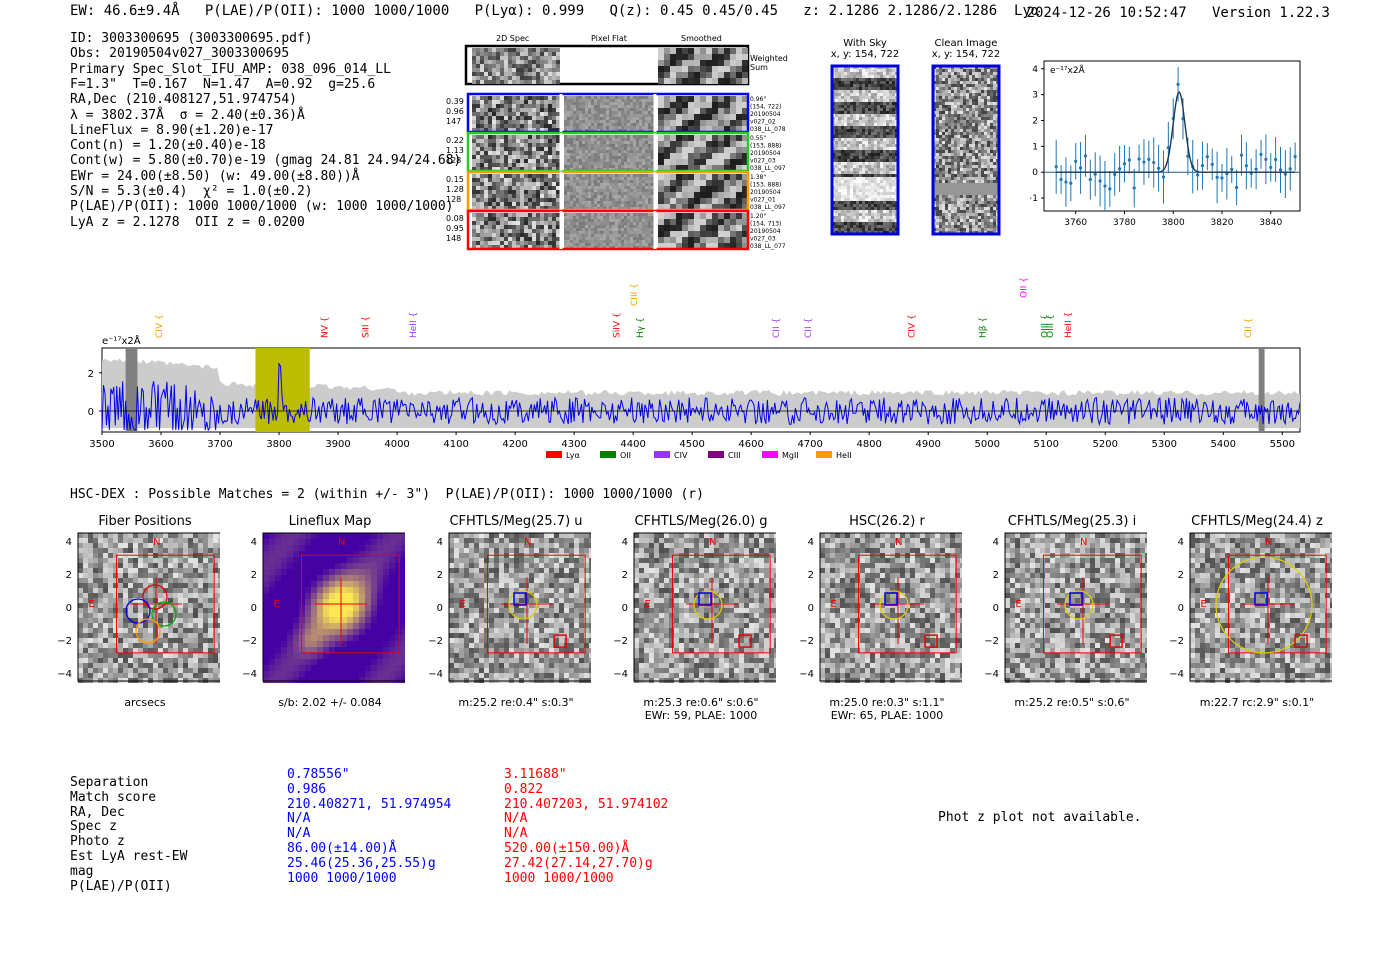  What do you see at coordinates (172, 130) in the screenshot?
I see `info-line: LineFlux = 8.90(±1.20)e-17` at bounding box center [172, 130].